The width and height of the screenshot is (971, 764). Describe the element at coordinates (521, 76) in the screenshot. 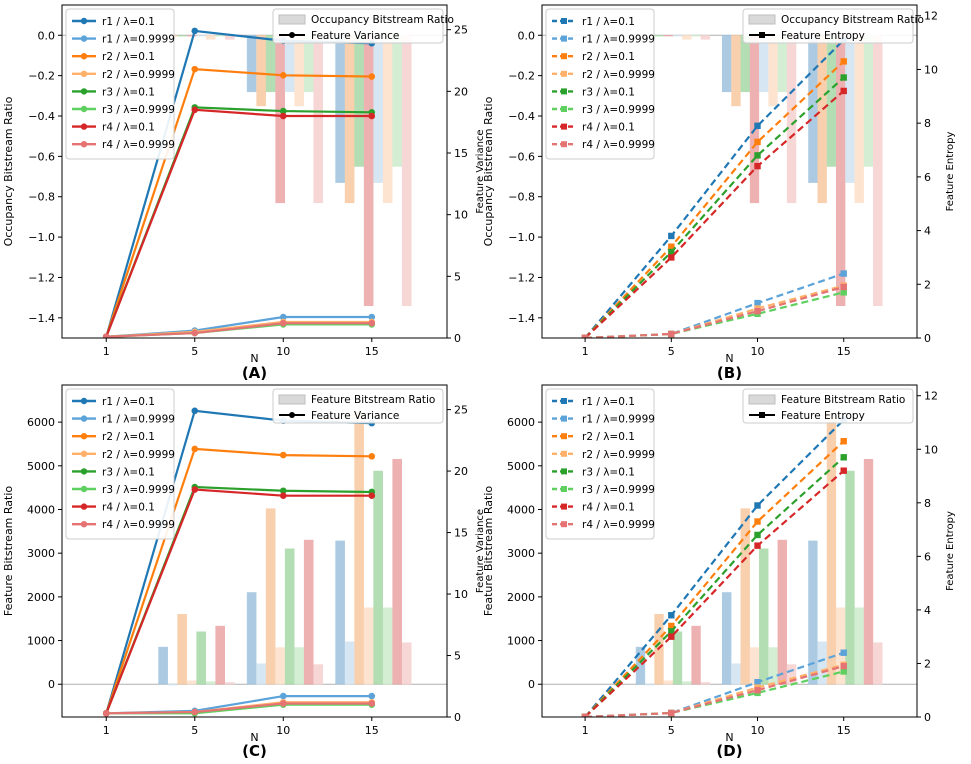

I see `y-tick-label: −0.2` at that location.